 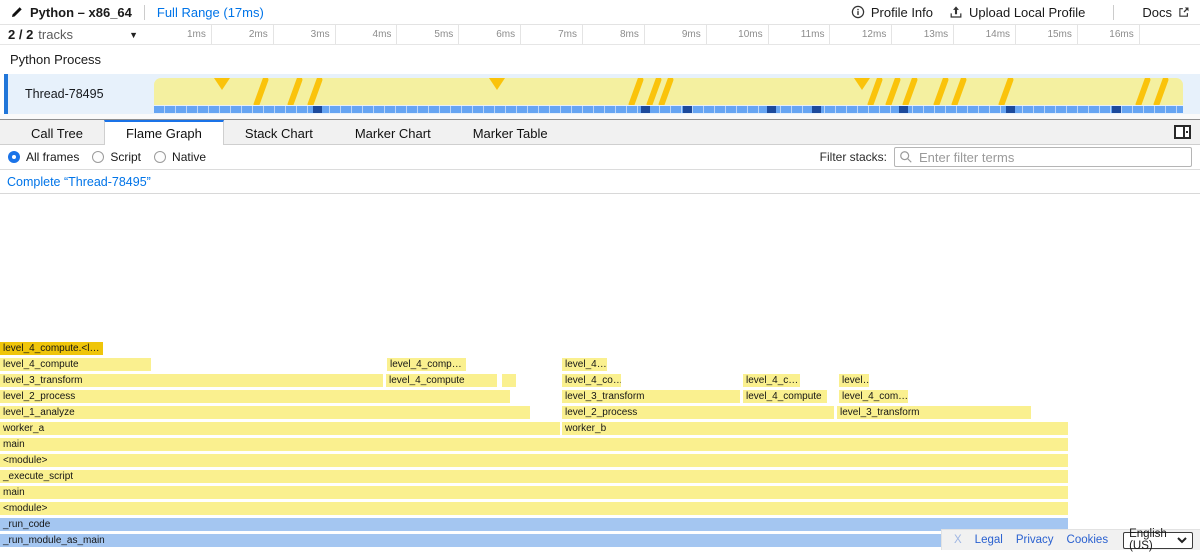 What do you see at coordinates (923, 34) in the screenshot?
I see `ruler-tick: 13ms` at bounding box center [923, 34].